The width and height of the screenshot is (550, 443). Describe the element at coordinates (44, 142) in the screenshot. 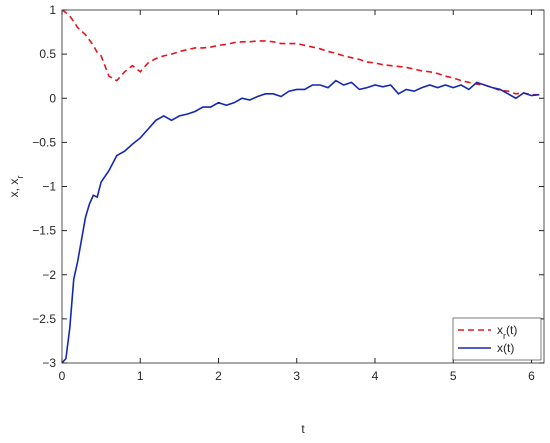

I see `y-tick-label: −0.5` at that location.